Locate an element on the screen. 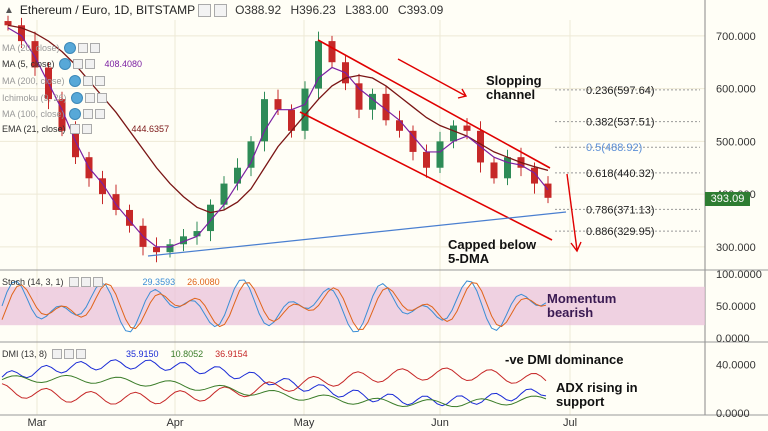 The width and height of the screenshot is (768, 431). stoch-band is located at coordinates (352, 306).